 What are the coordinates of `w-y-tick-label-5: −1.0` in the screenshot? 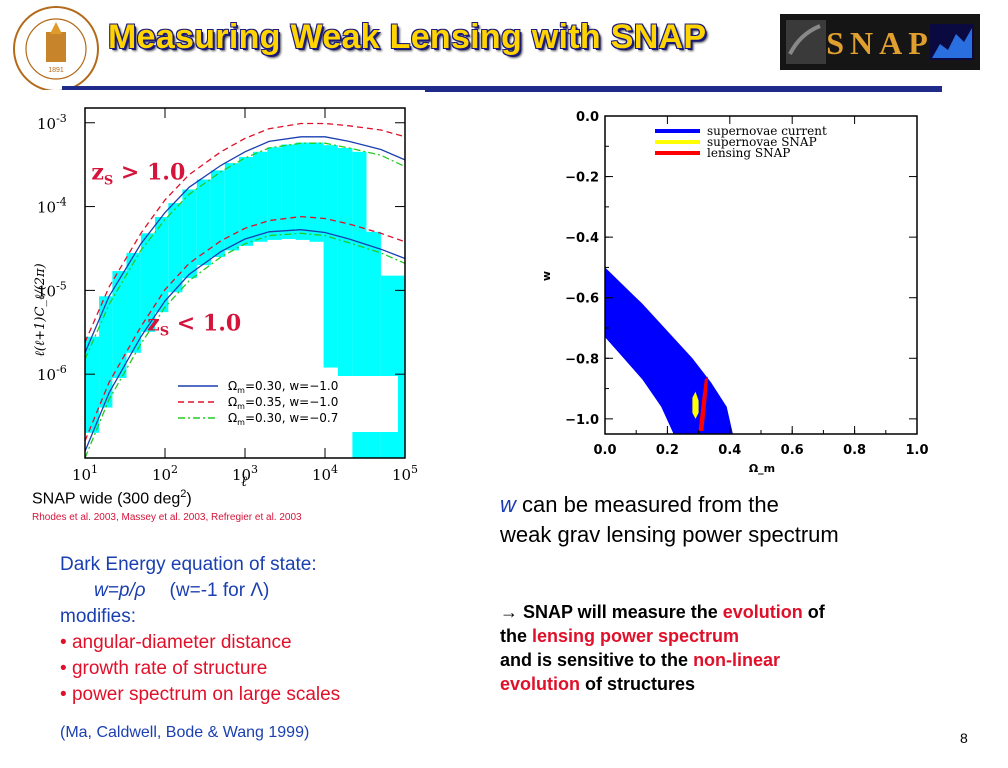 It's located at (582, 420).